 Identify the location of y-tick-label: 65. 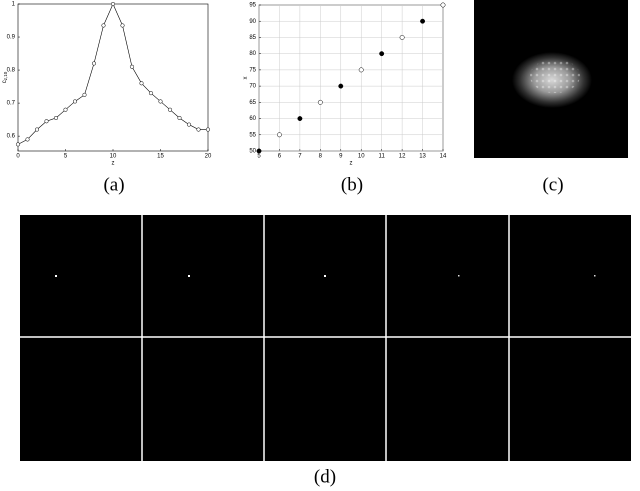
(252, 103).